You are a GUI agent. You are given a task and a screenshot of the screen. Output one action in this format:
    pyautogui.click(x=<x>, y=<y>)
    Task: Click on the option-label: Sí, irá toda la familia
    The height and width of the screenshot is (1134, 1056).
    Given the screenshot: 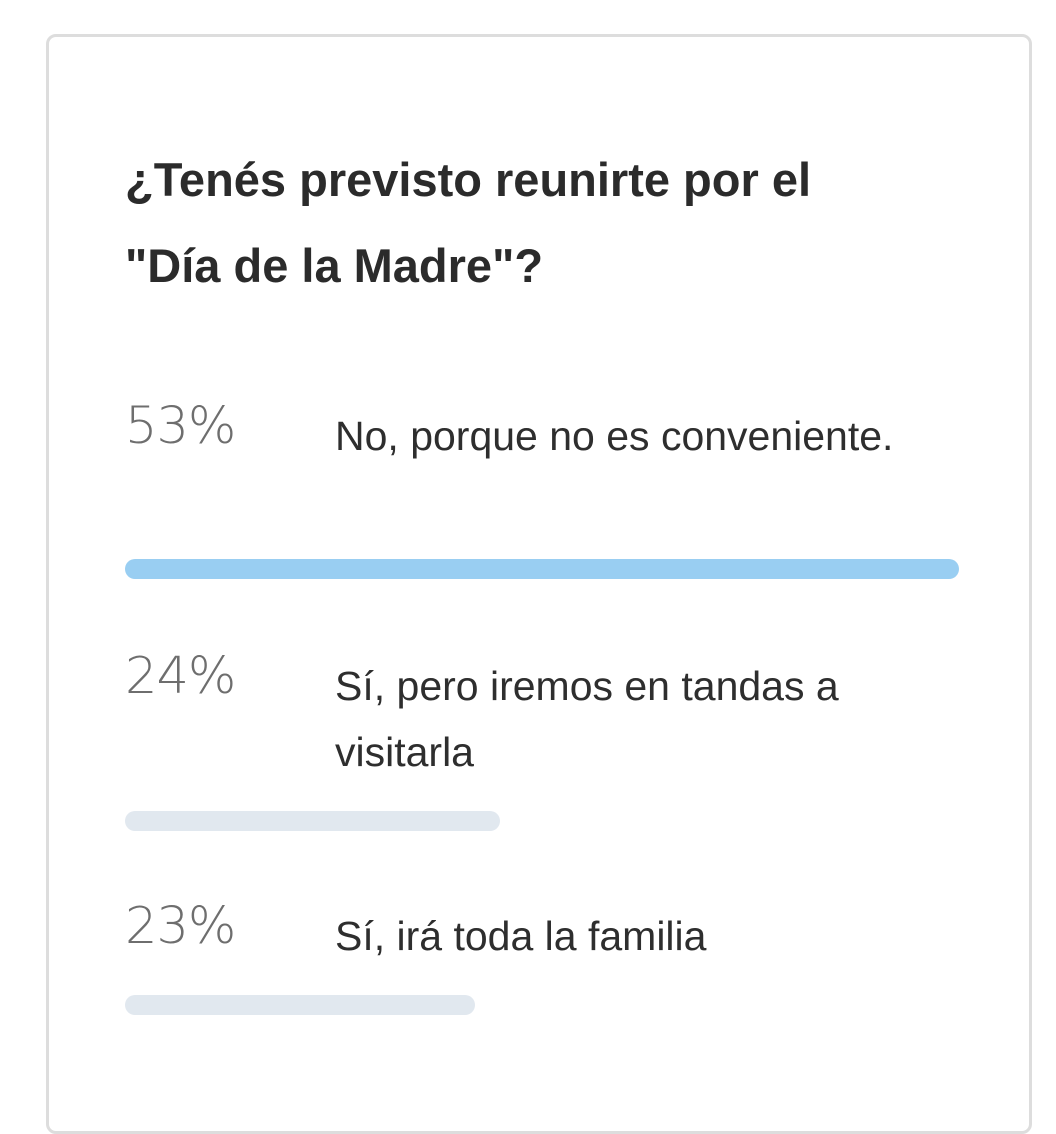 What is the action you would take?
    pyautogui.click(x=521, y=936)
    